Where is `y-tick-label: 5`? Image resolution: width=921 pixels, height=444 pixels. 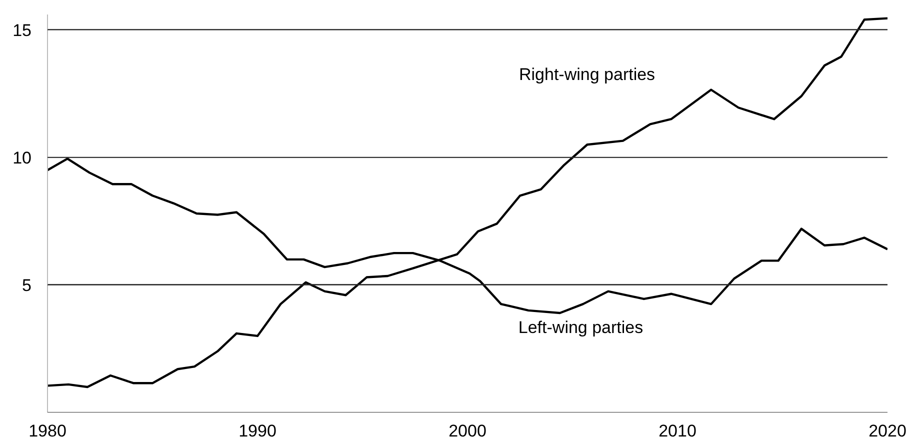
y-tick-label: 5 is located at coordinates (27, 285).